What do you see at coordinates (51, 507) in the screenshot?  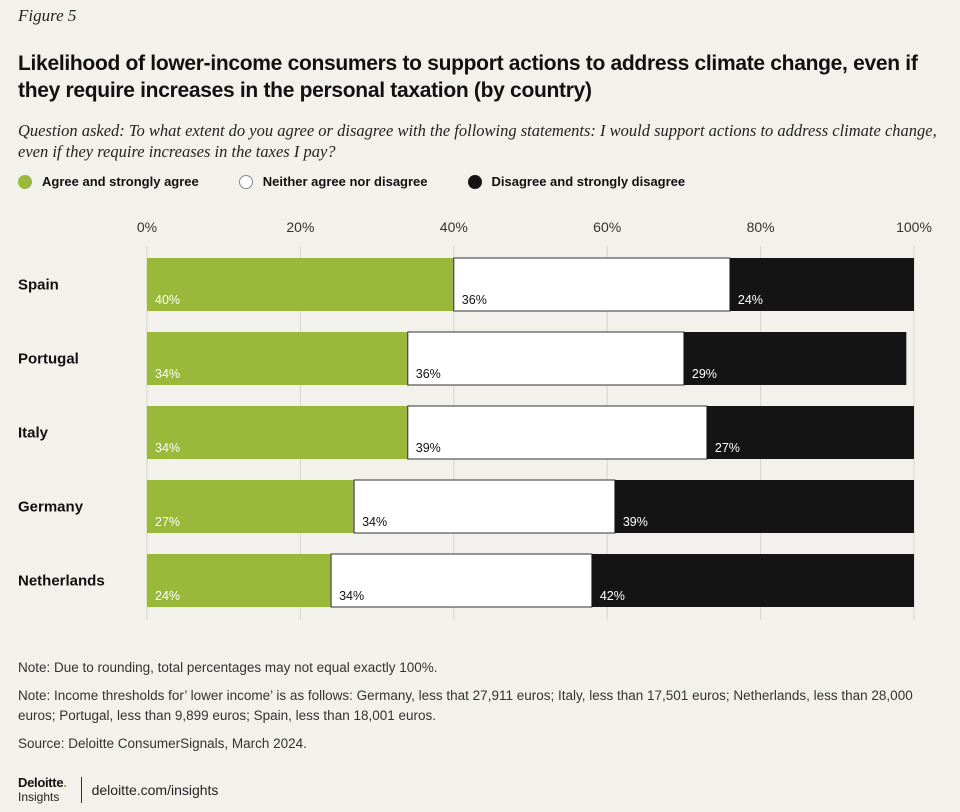 I see `category-label: Germany` at bounding box center [51, 507].